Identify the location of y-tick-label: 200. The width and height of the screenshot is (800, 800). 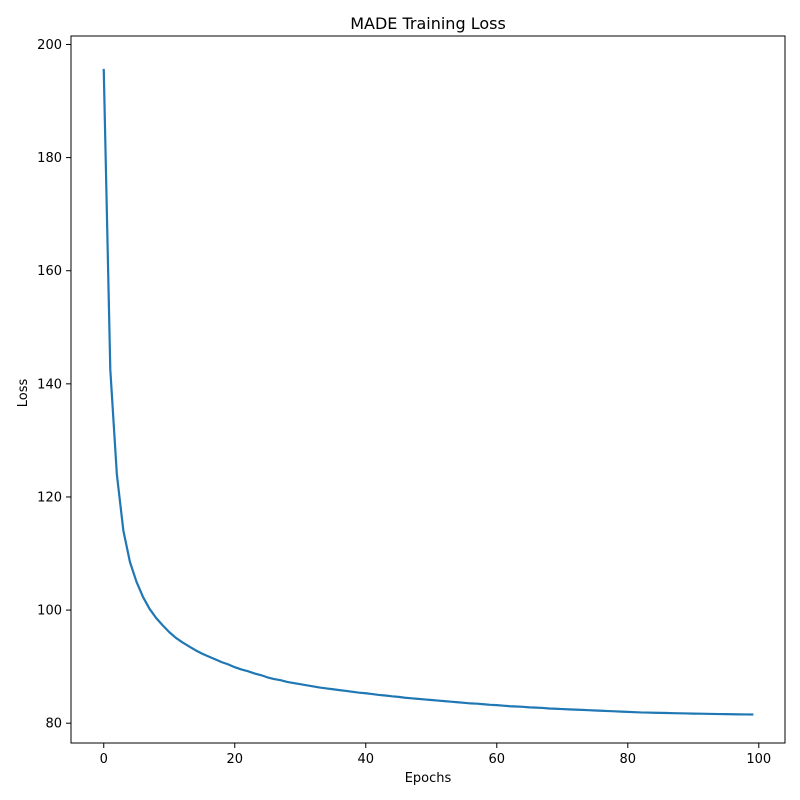
(49, 45).